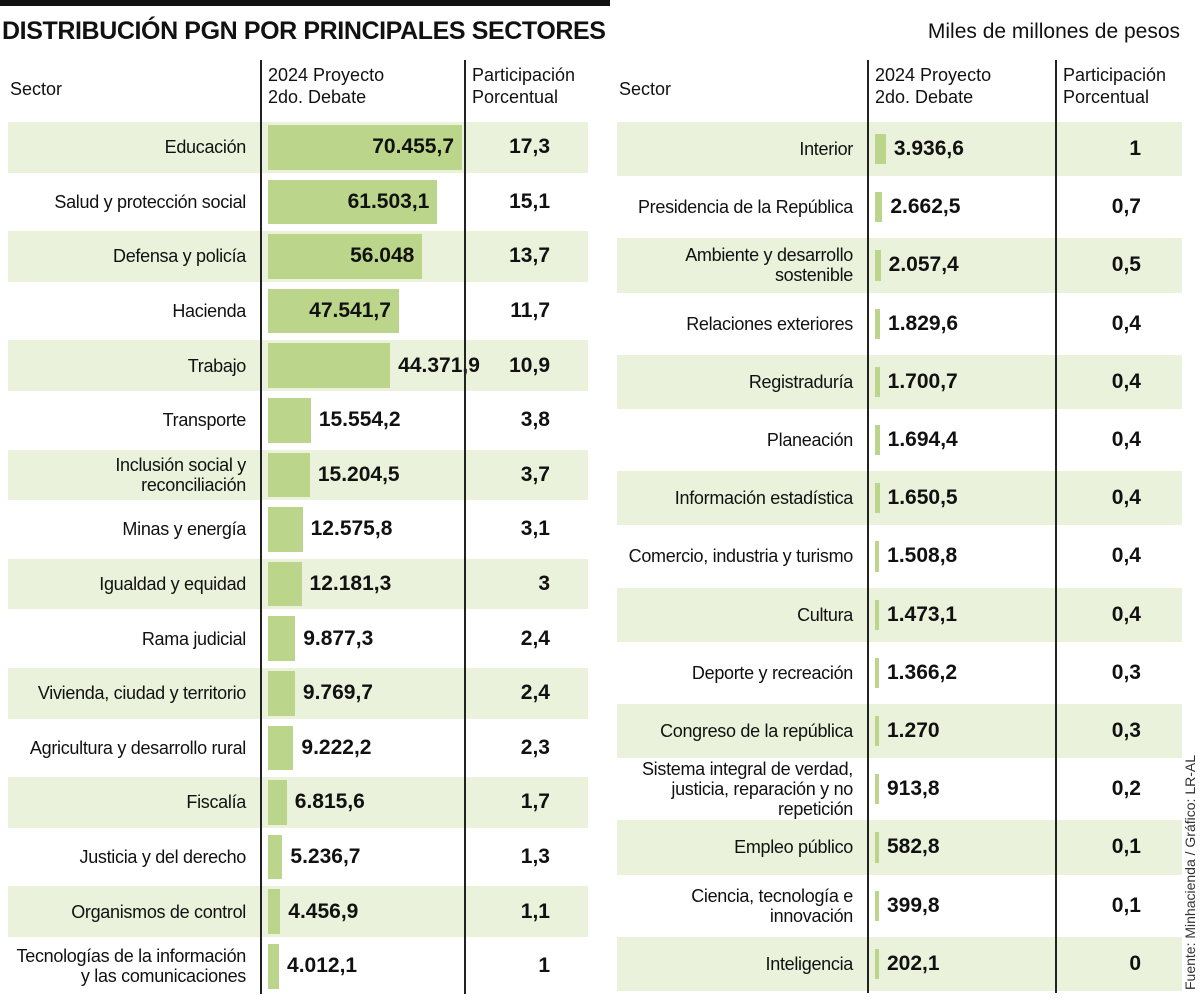  What do you see at coordinates (922, 614) in the screenshot?
I see `value-label: 1.473,1` at bounding box center [922, 614].